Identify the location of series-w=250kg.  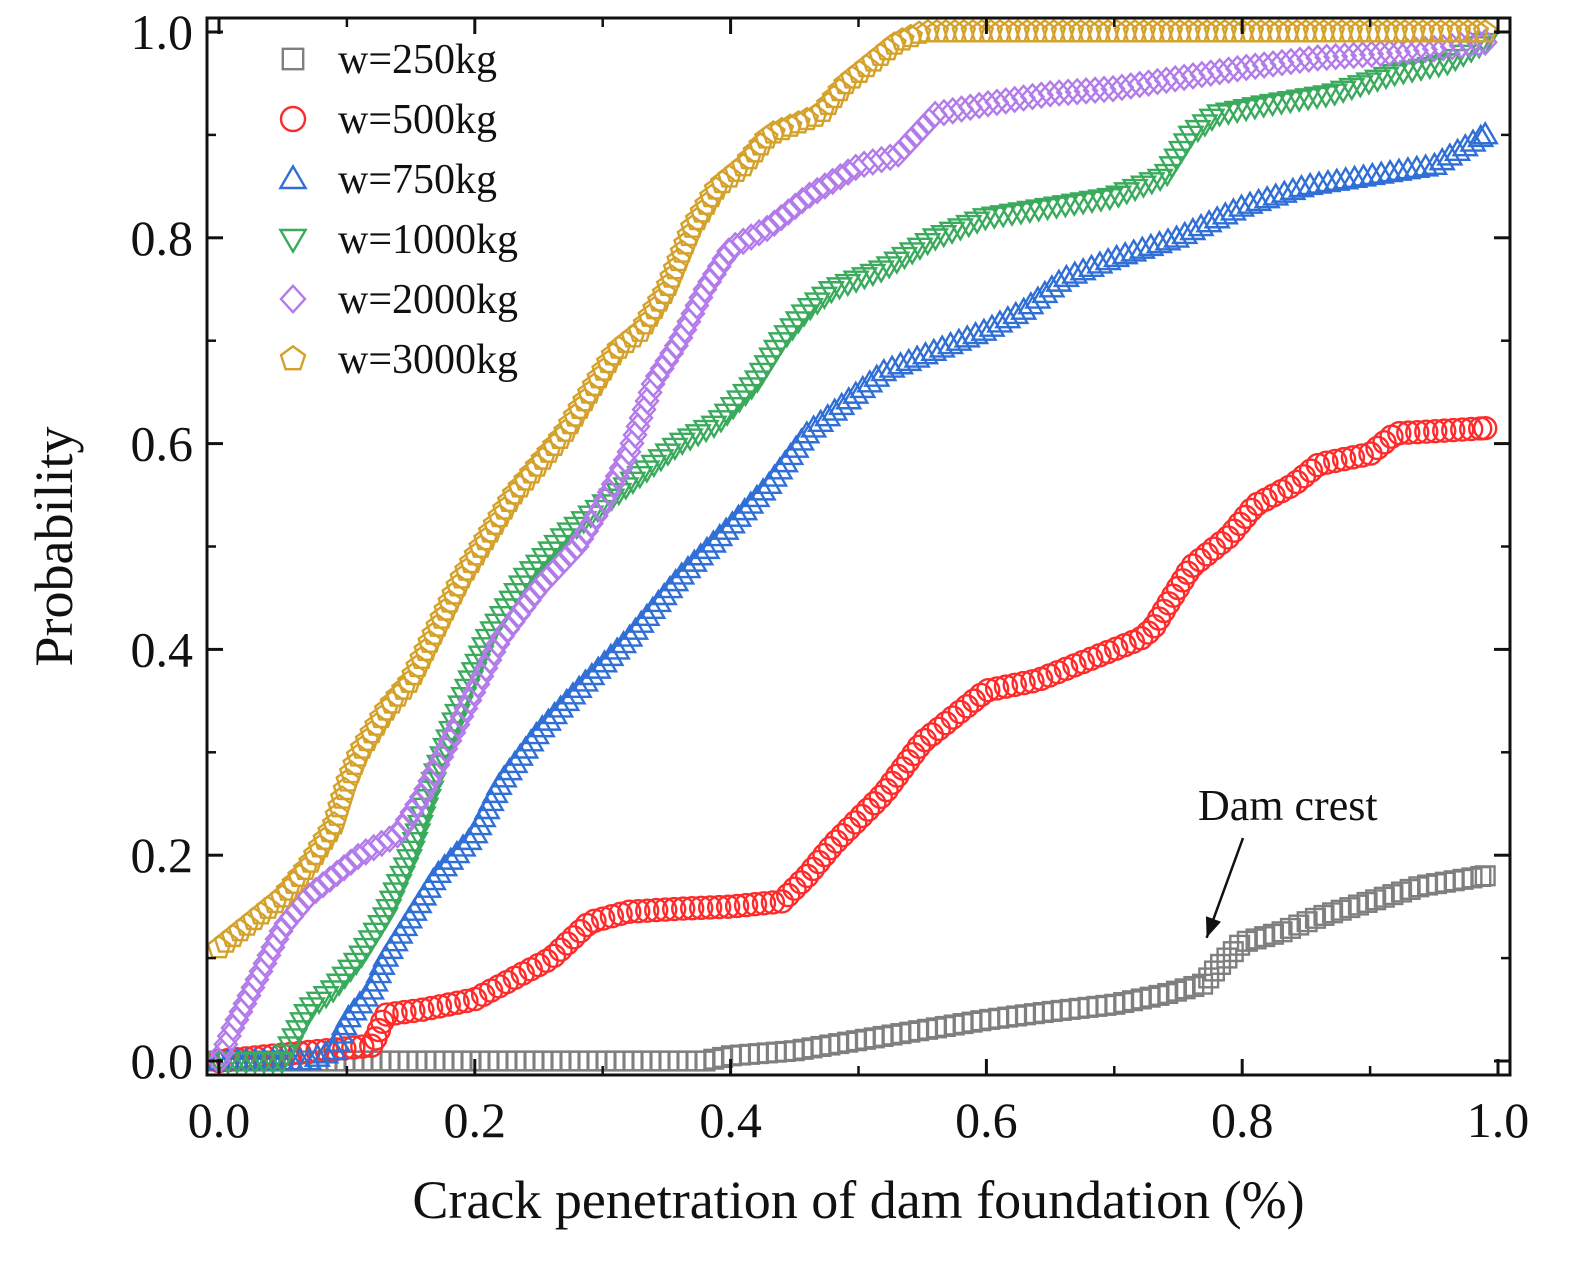
(852, 968).